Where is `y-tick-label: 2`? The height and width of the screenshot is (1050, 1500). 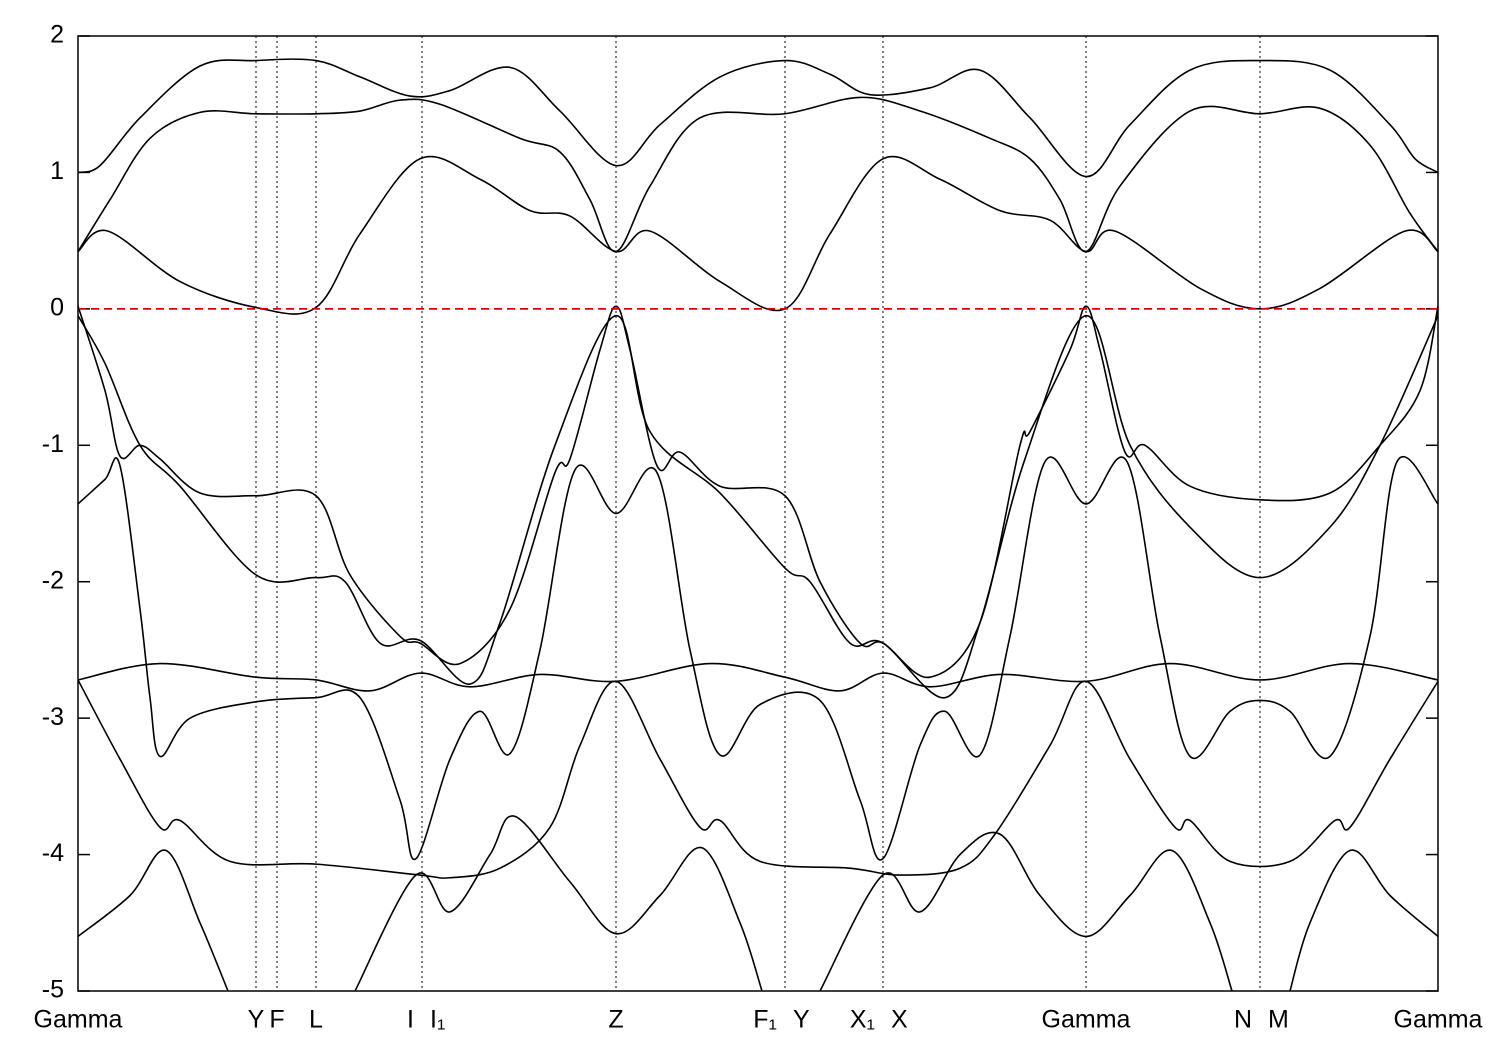
y-tick-label: 2 is located at coordinates (57, 35).